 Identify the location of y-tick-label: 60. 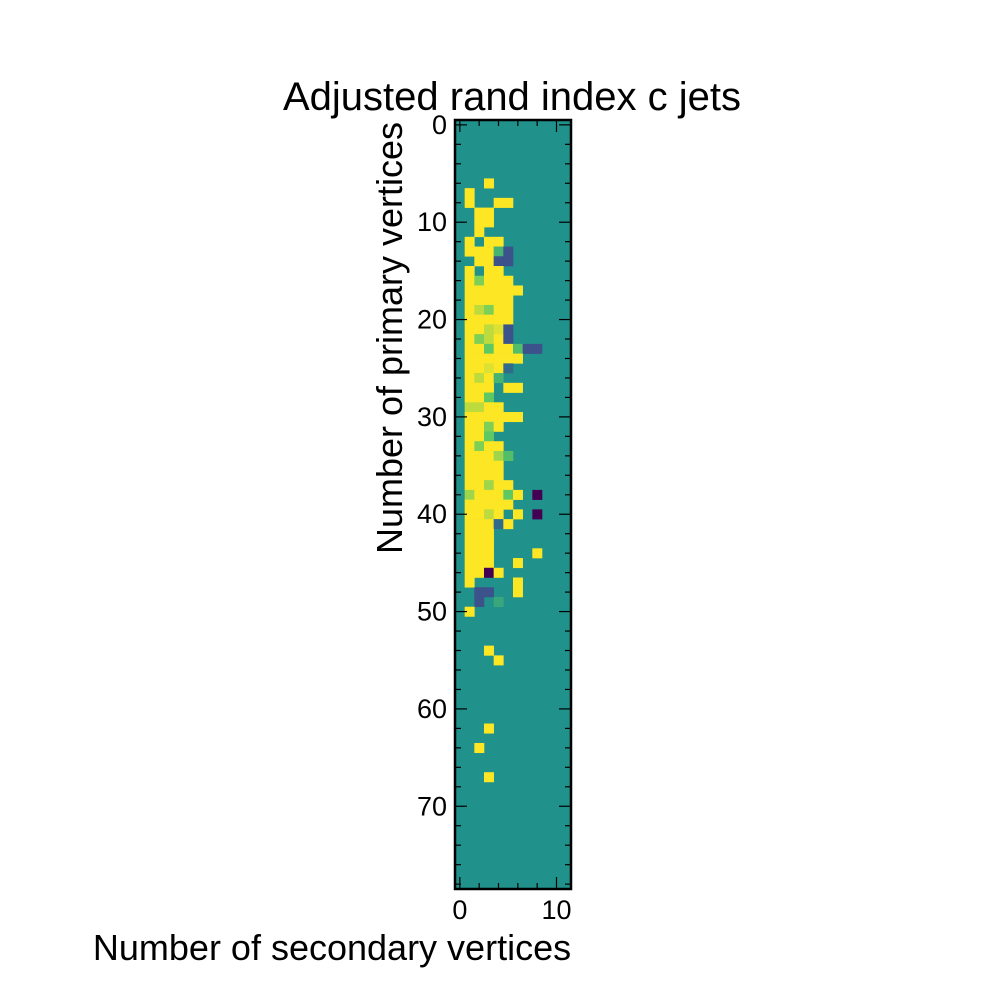
(432, 709).